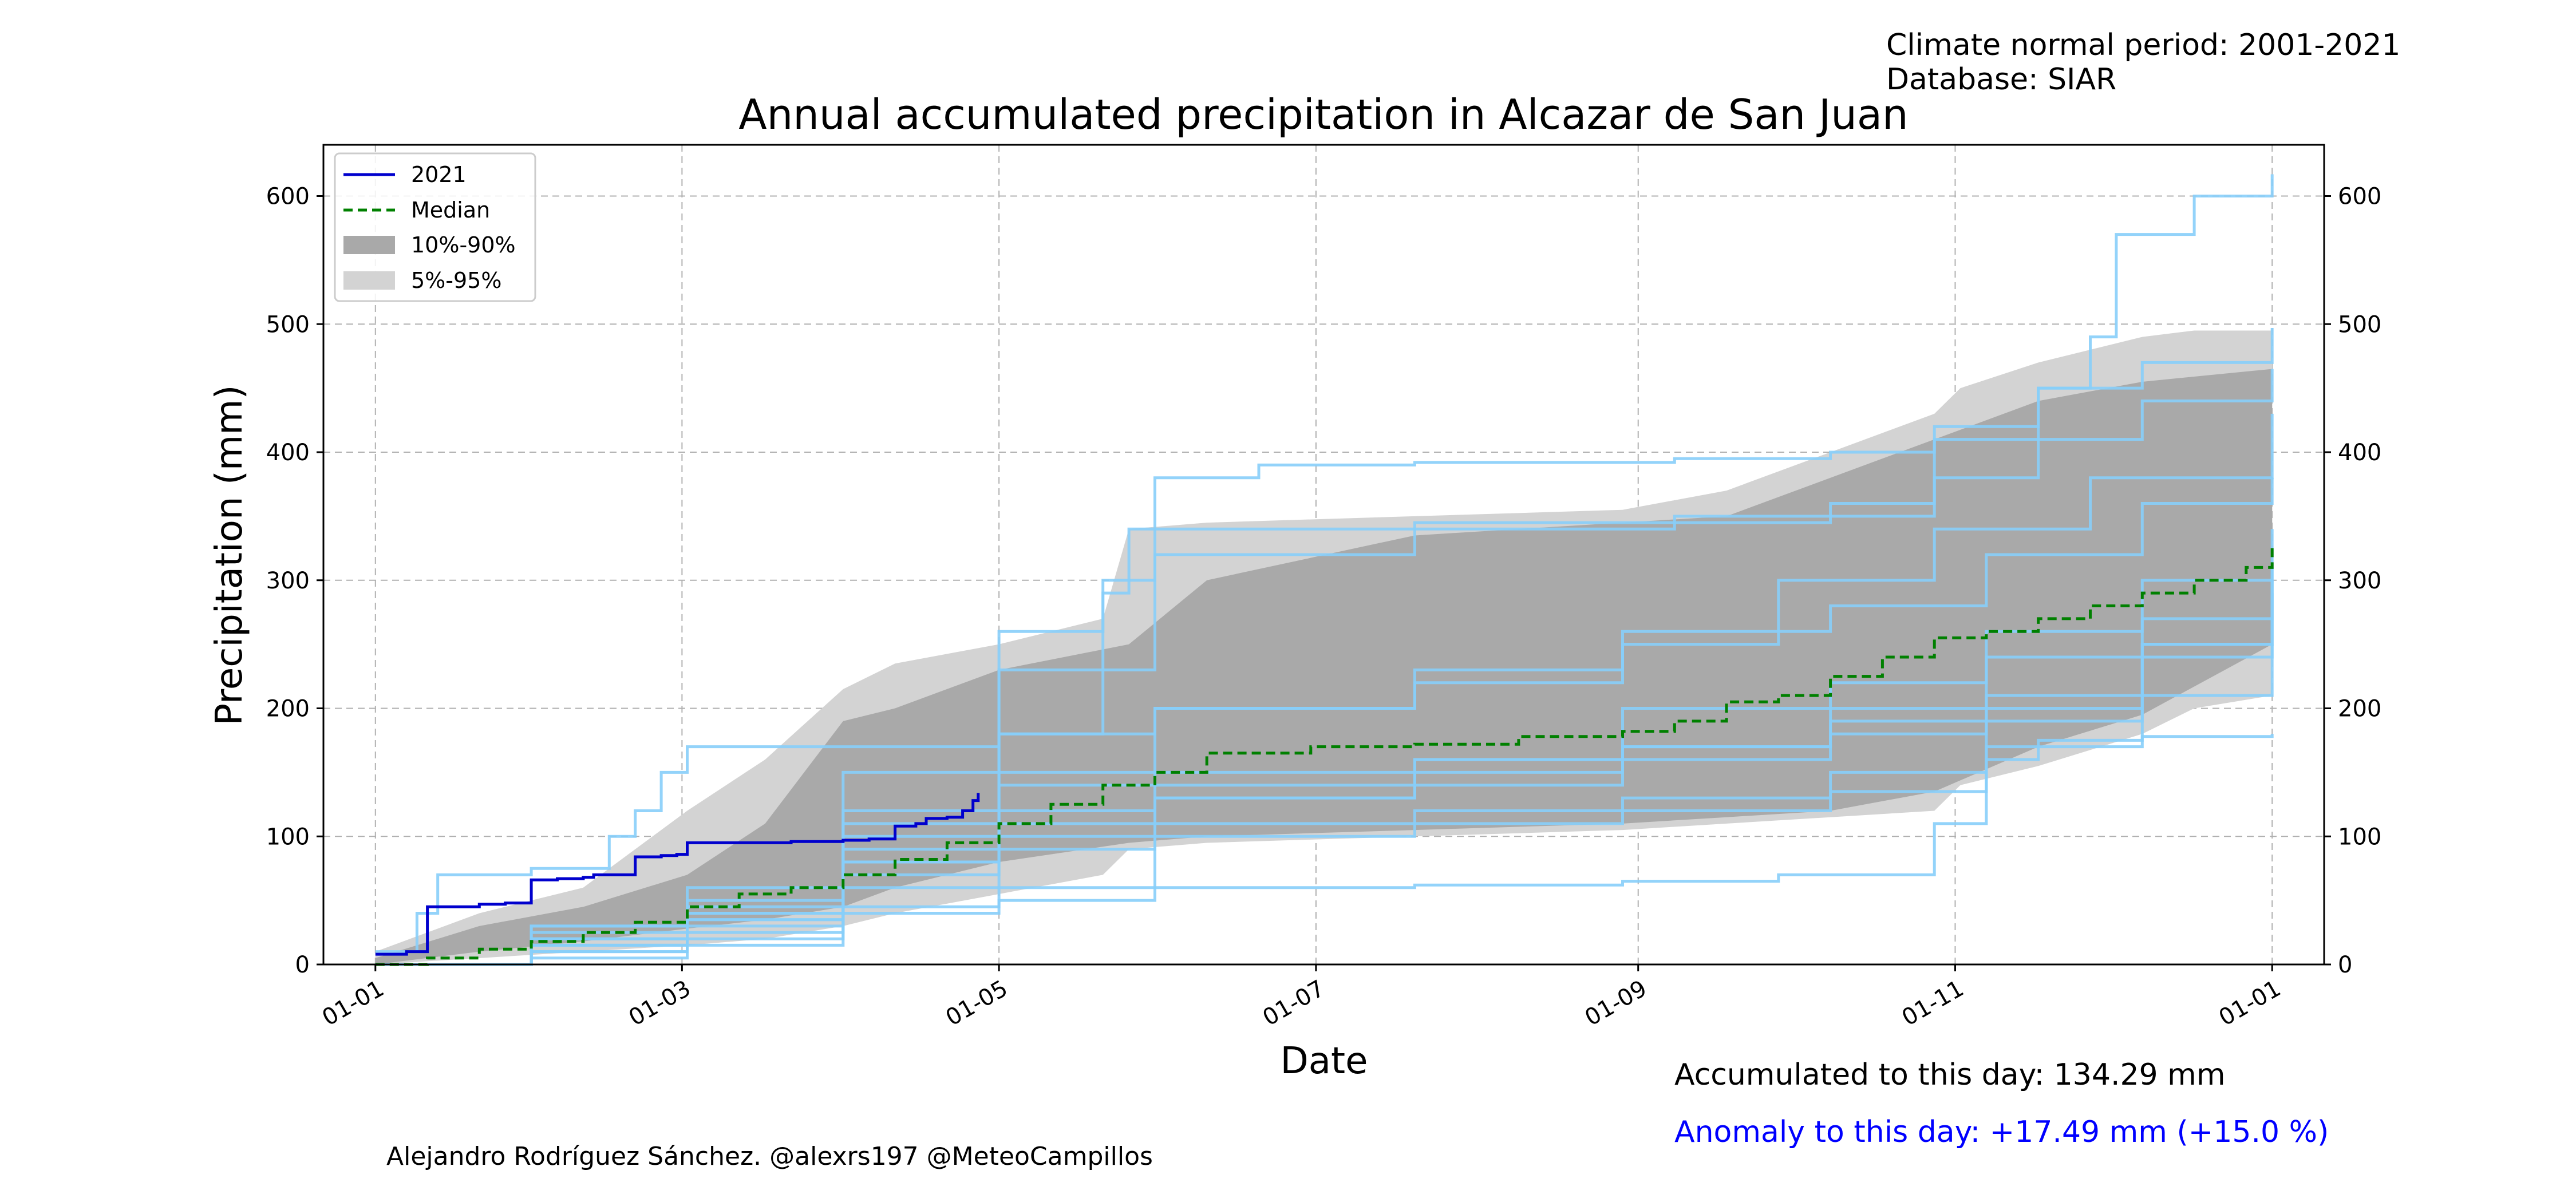 The width and height of the screenshot is (2576, 1202). Describe the element at coordinates (288, 324) in the screenshot. I see `y-tick-label-left-5: 500` at that location.